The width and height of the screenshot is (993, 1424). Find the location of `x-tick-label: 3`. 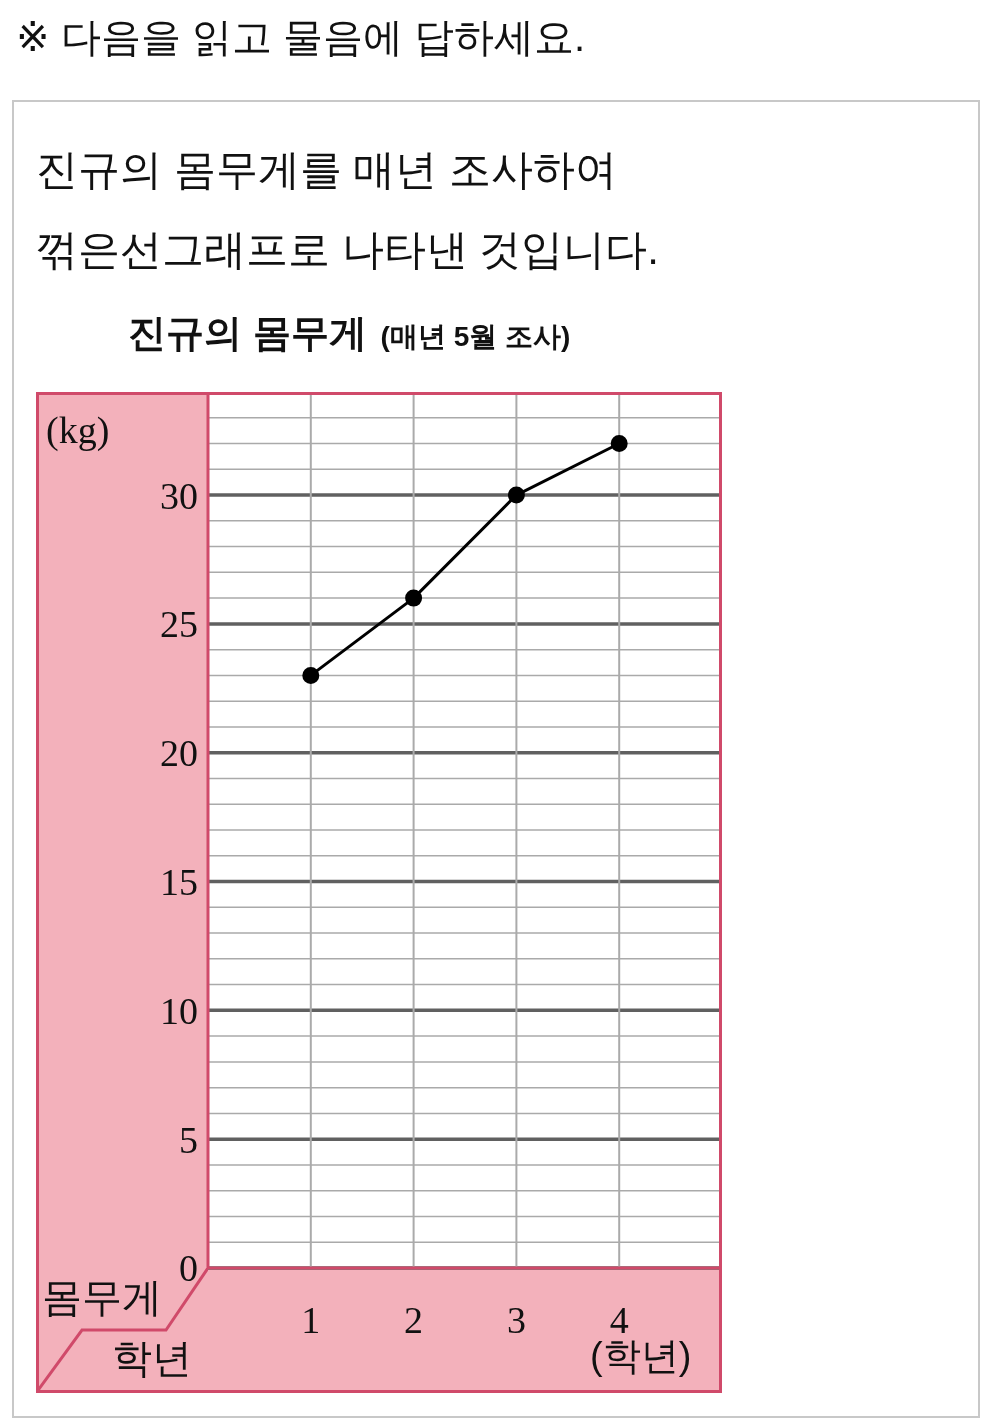

x-tick-label: 3 is located at coordinates (516, 1319).